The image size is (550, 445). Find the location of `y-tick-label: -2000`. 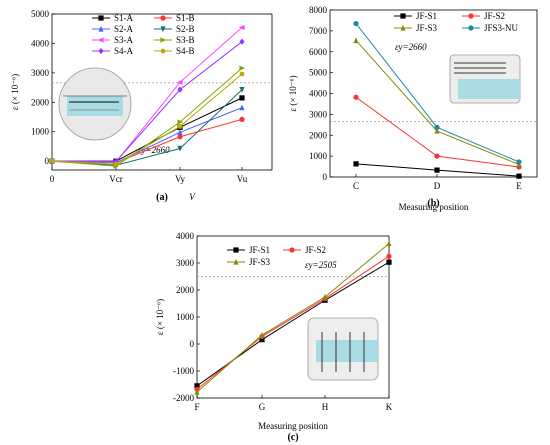

y-tick-label: -2000 is located at coordinates (183, 398).